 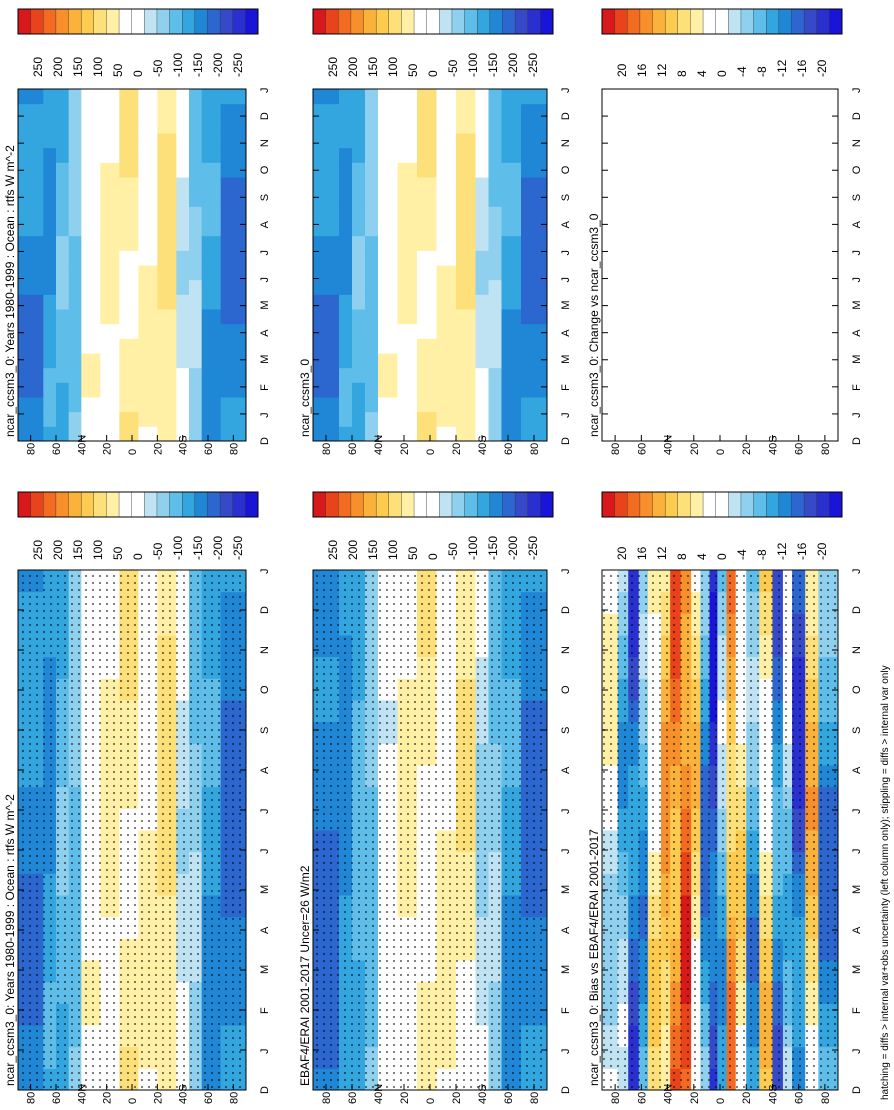 I want to click on lat-tick-label: 80, so click(x=32, y=449).